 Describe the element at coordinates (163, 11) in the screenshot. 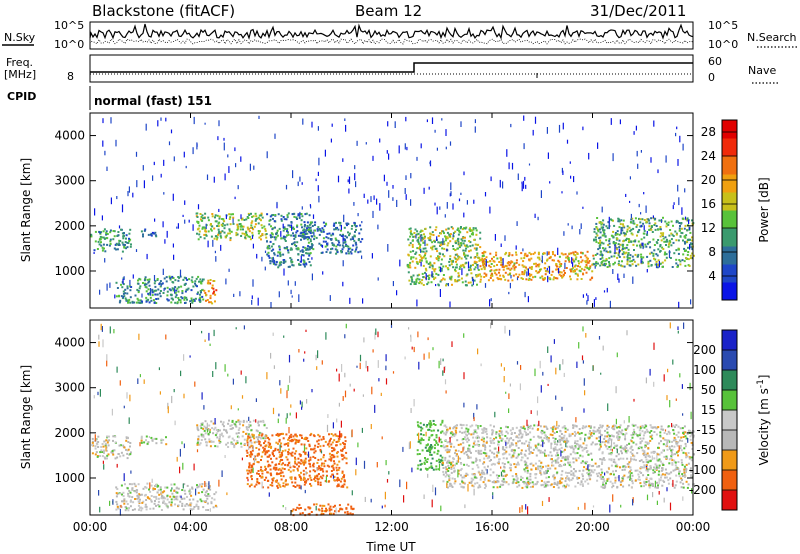

I see `station-title: Blackstone (fitACF)` at that location.